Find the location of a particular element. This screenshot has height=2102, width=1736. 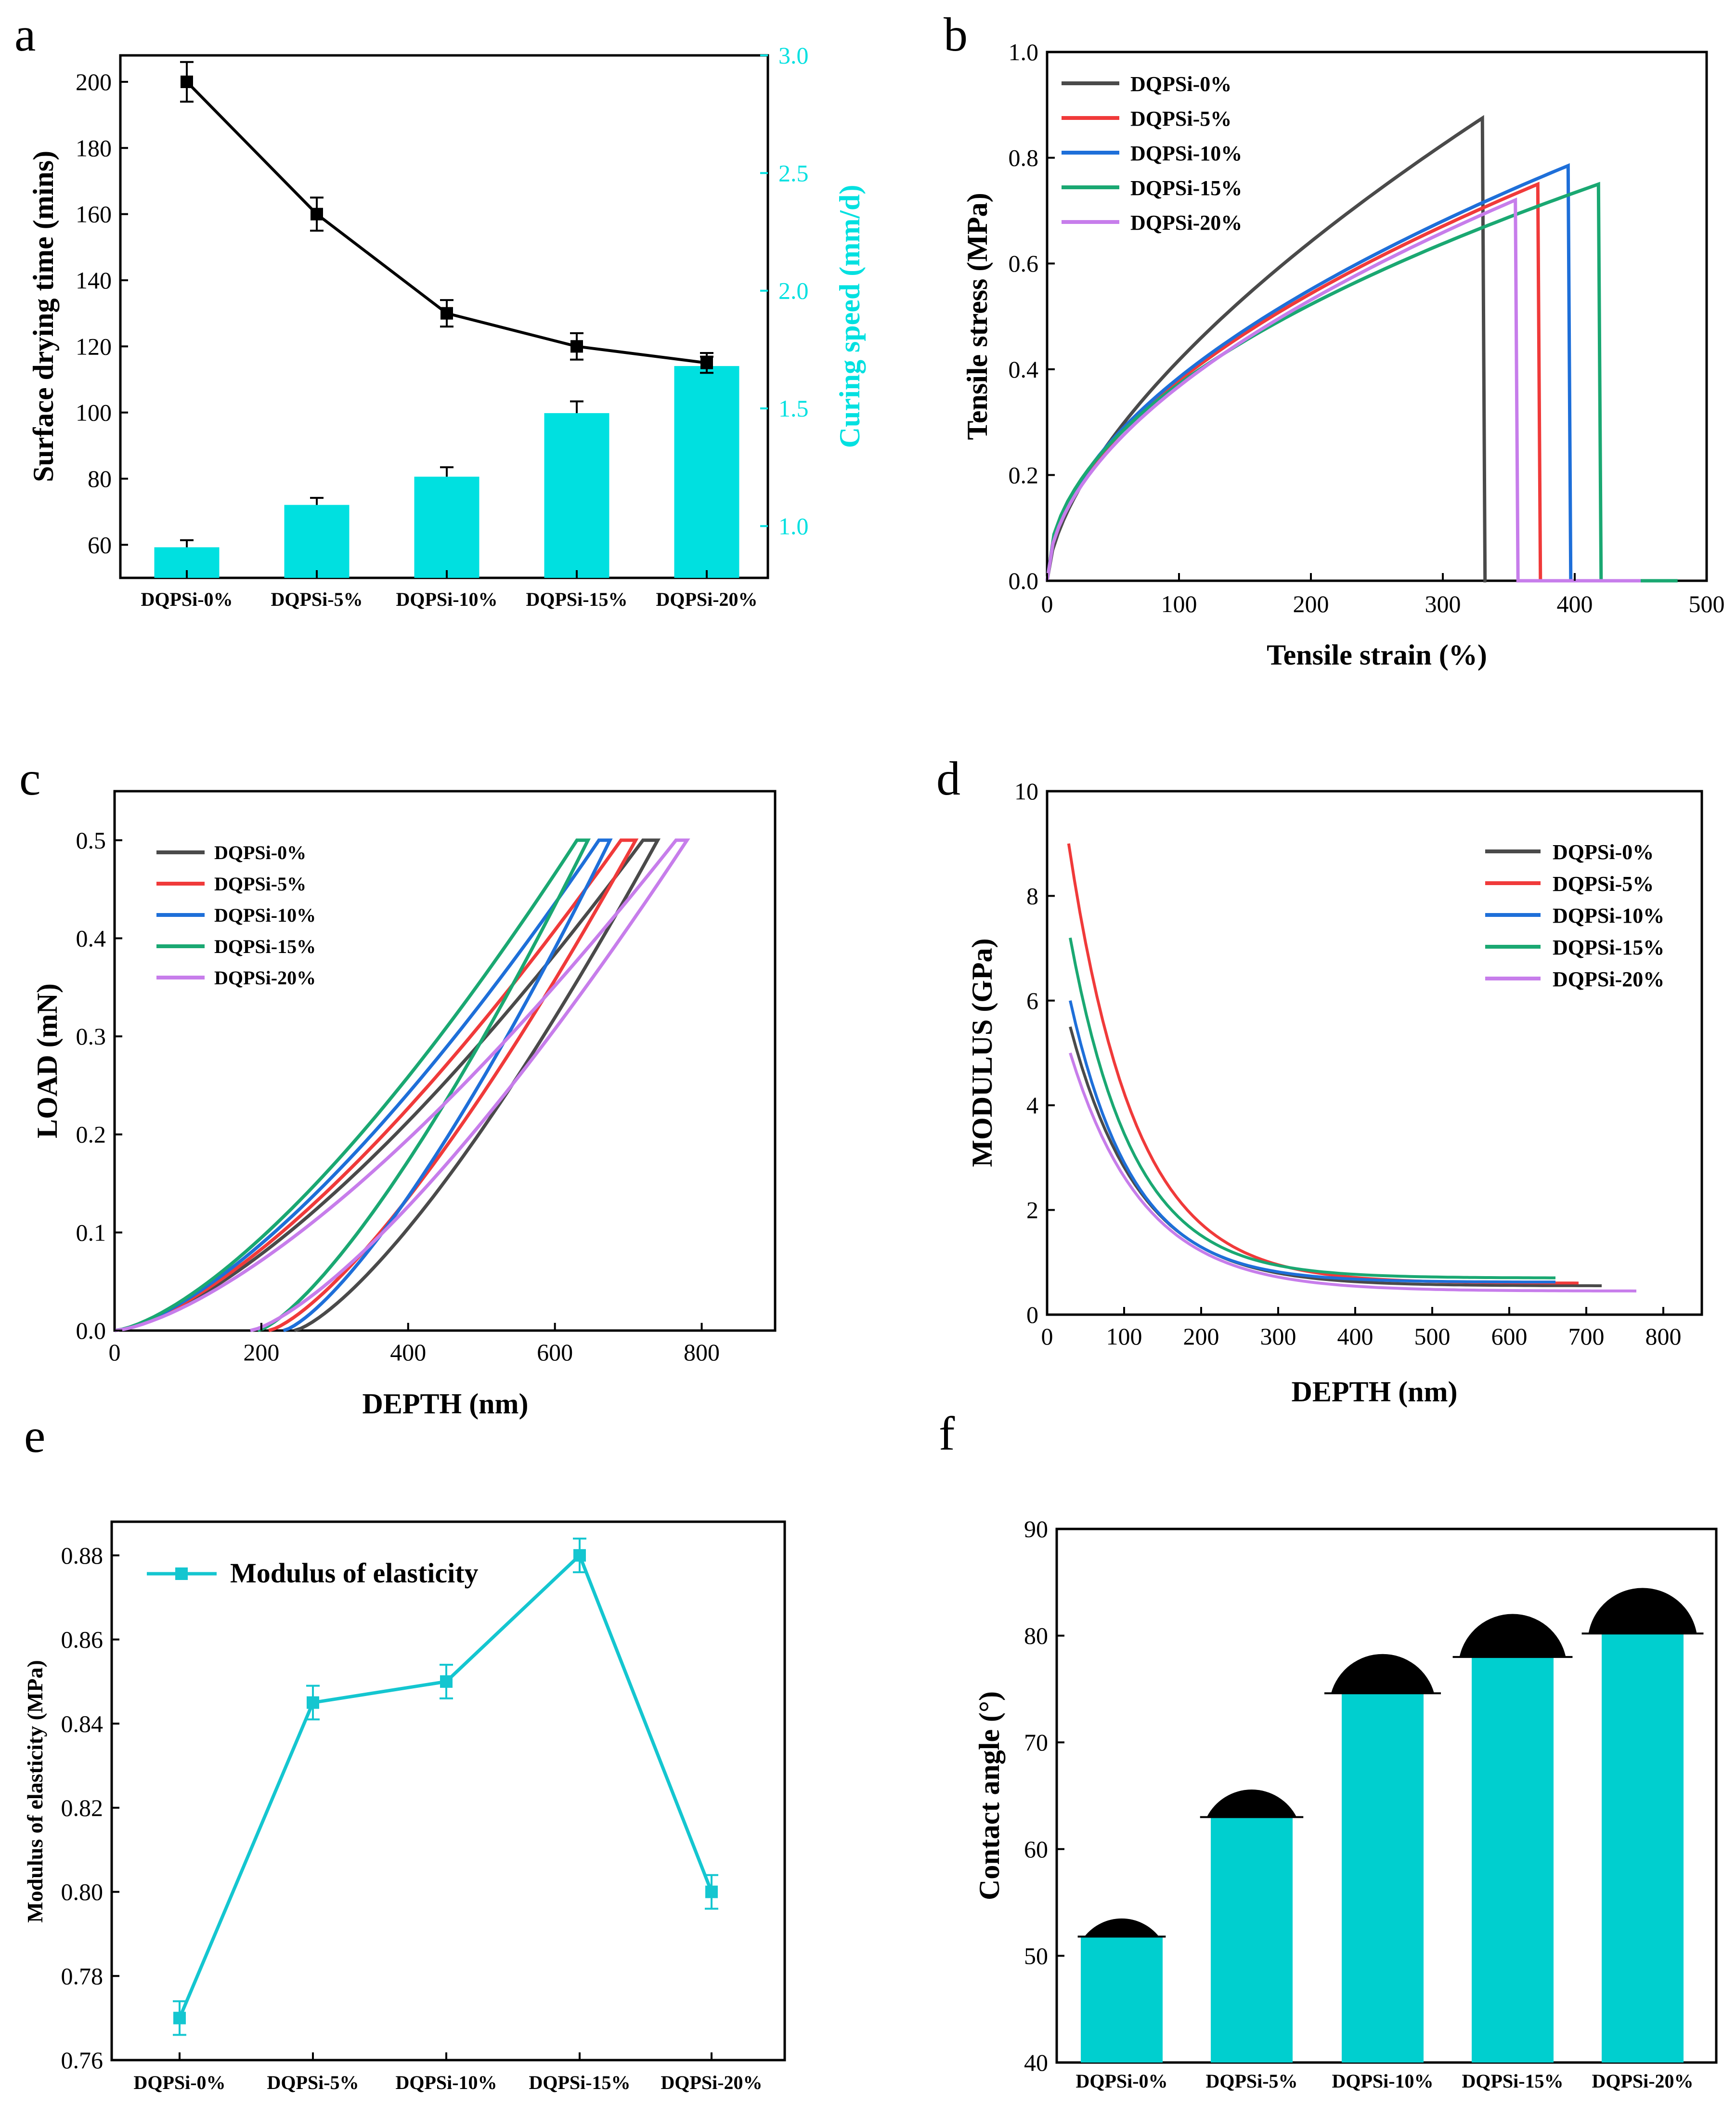

x-axis-title-c: DEPTH (nm) is located at coordinates (446, 1404).